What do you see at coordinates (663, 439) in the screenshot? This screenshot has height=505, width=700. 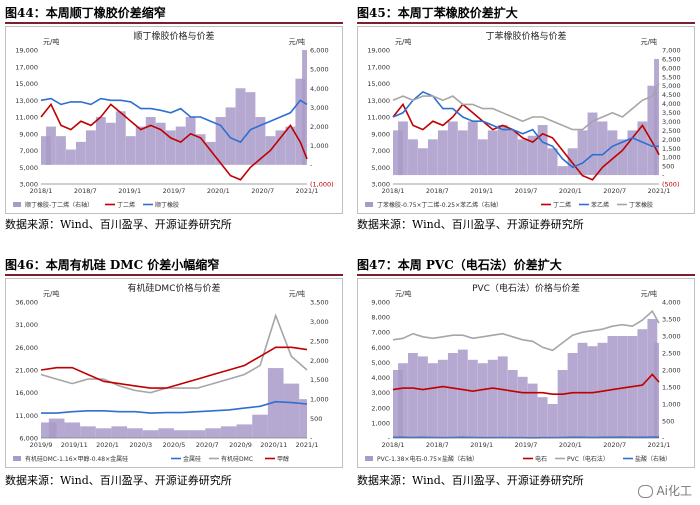 I see `y-right-tick: -` at bounding box center [663, 439].